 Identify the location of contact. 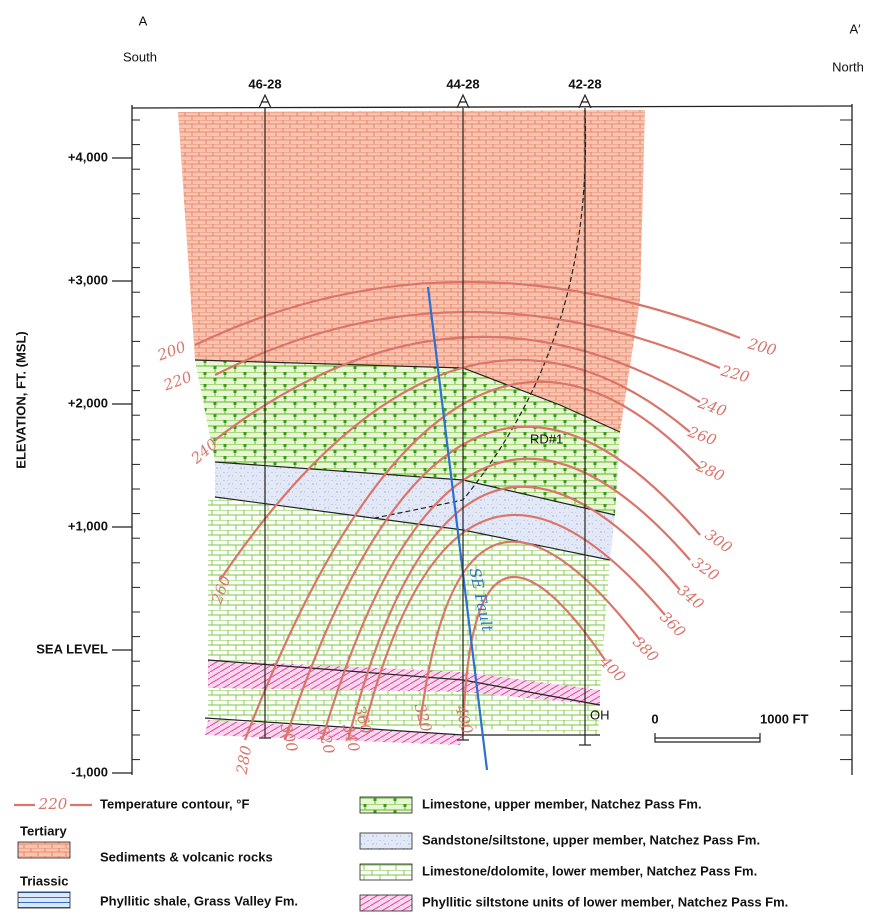
(407, 396).